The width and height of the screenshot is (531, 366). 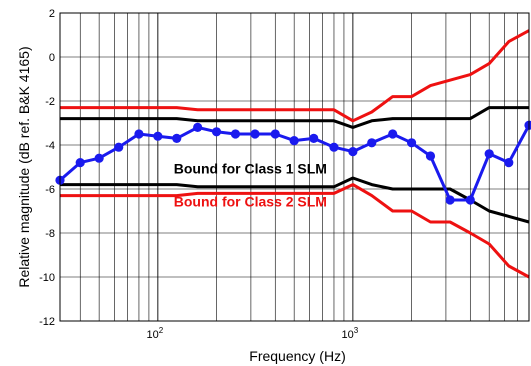 I want to click on x-axis-title: Frequency (Hz), so click(x=297, y=356).